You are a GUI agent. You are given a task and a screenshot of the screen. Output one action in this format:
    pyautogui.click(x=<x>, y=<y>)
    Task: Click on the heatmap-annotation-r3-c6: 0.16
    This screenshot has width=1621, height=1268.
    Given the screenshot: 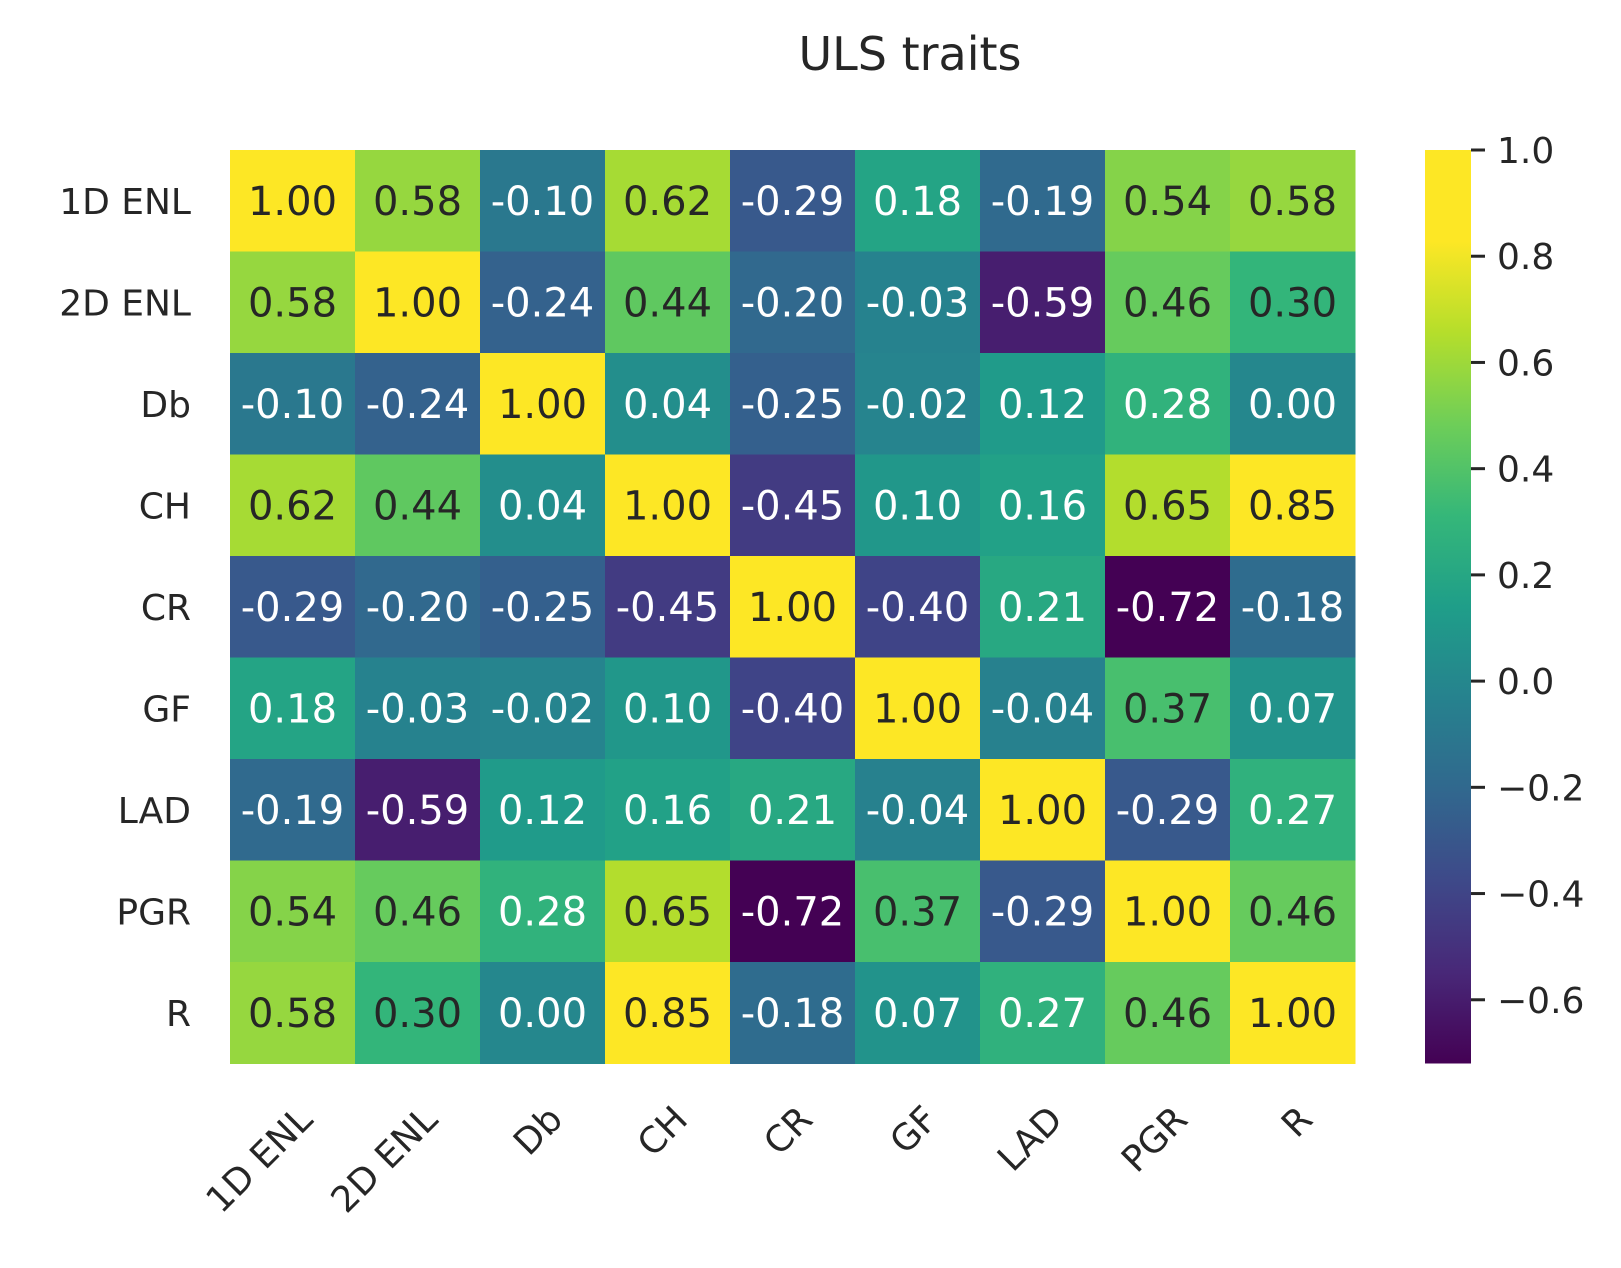 What is the action you would take?
    pyautogui.click(x=1042, y=506)
    